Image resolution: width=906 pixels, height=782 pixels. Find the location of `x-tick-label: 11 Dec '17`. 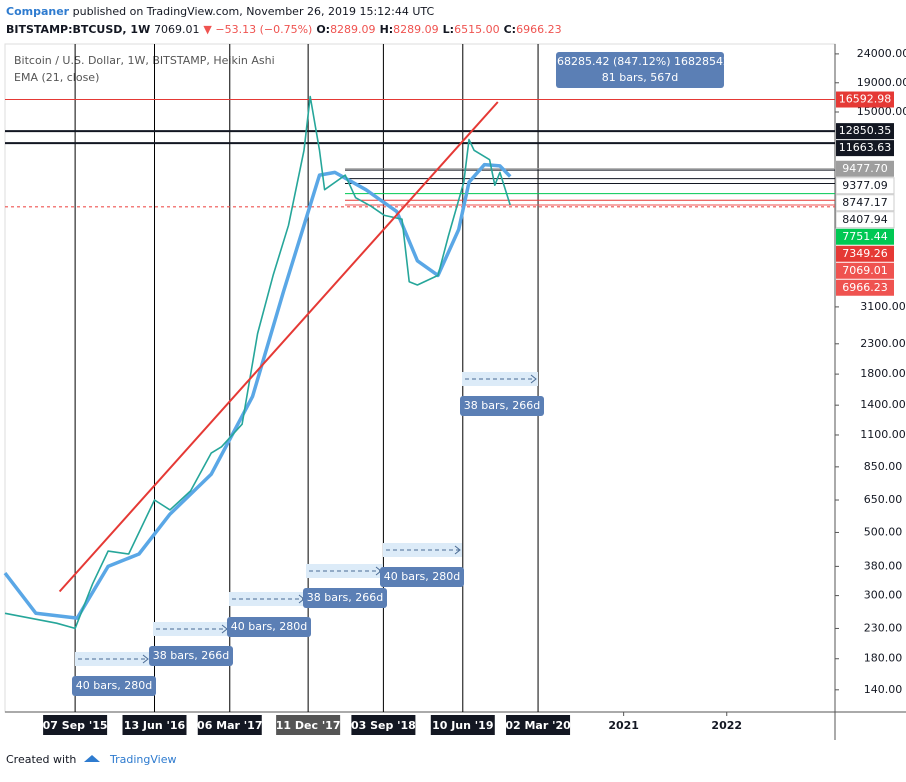

x-tick-label: 11 Dec '17 is located at coordinates (308, 725).